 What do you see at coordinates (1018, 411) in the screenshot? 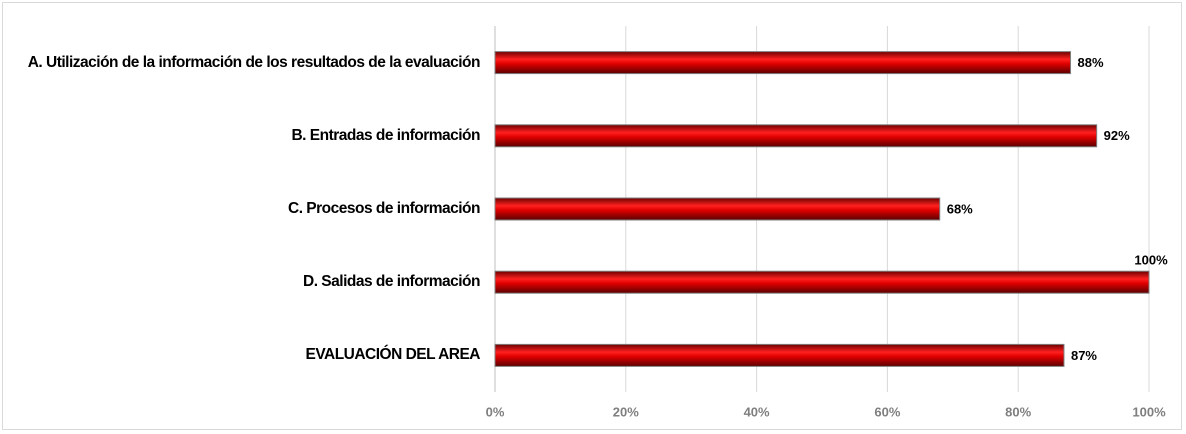
I see `x-tick-label: 80%` at bounding box center [1018, 411].